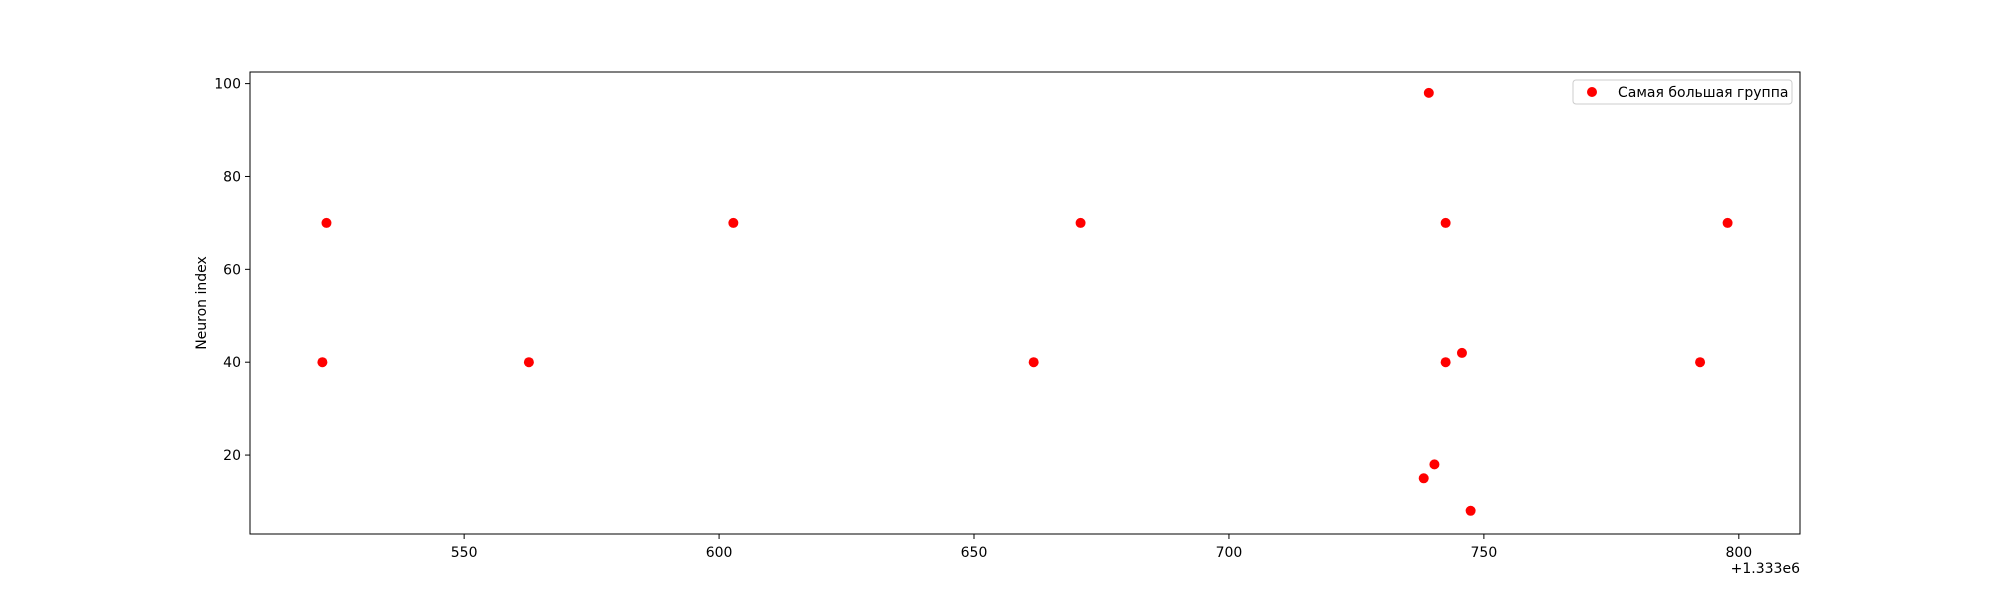  Describe the element at coordinates (232, 177) in the screenshot. I see `y-tick-label: 80` at that location.